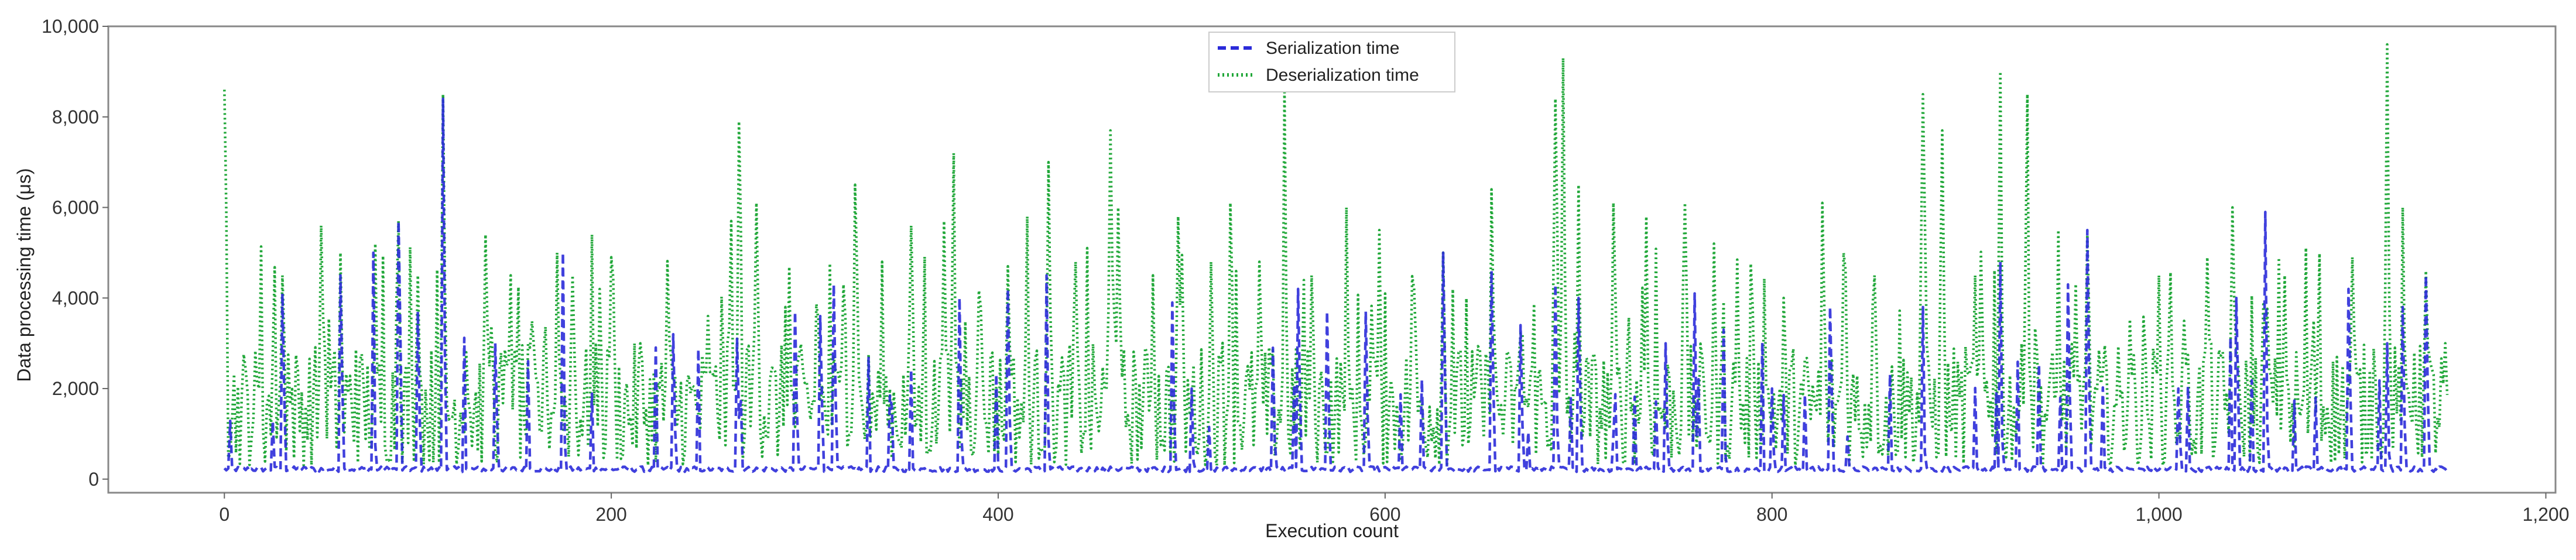  I want to click on y-axis-title: Data processing time (μs), so click(24, 275).